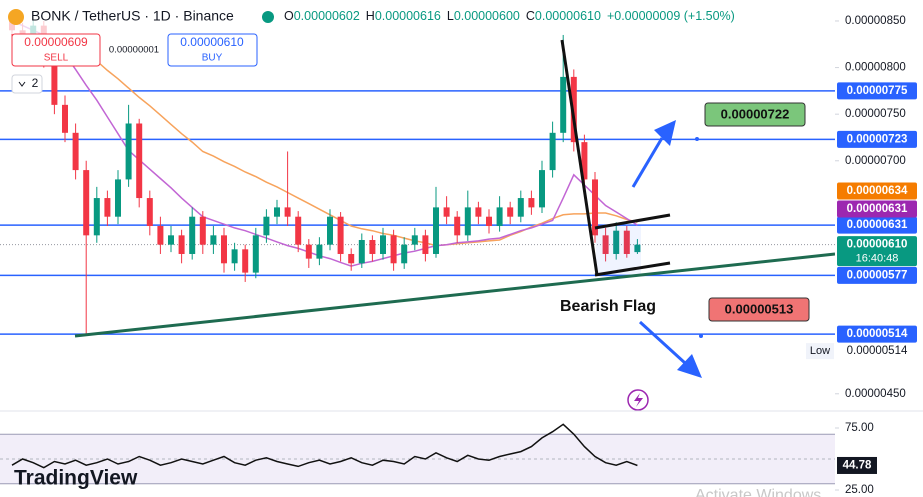  I want to click on low-name: Low, so click(820, 351).